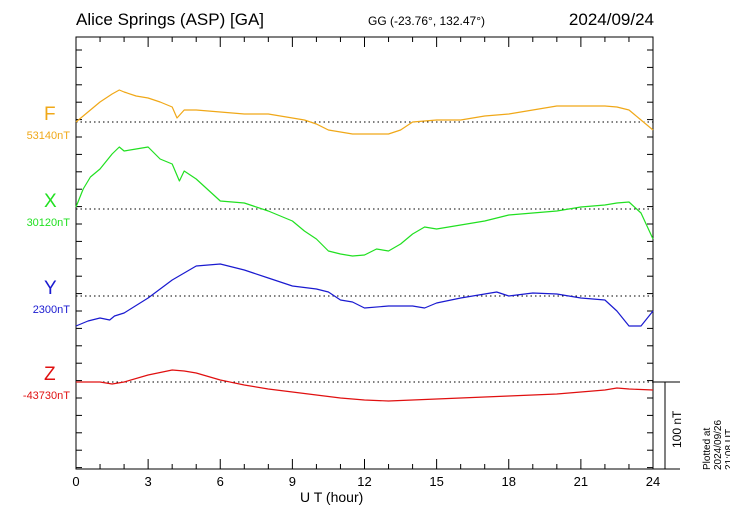 The image size is (730, 520). What do you see at coordinates (75, 481) in the screenshot?
I see `x-tick-label: 0` at bounding box center [75, 481].